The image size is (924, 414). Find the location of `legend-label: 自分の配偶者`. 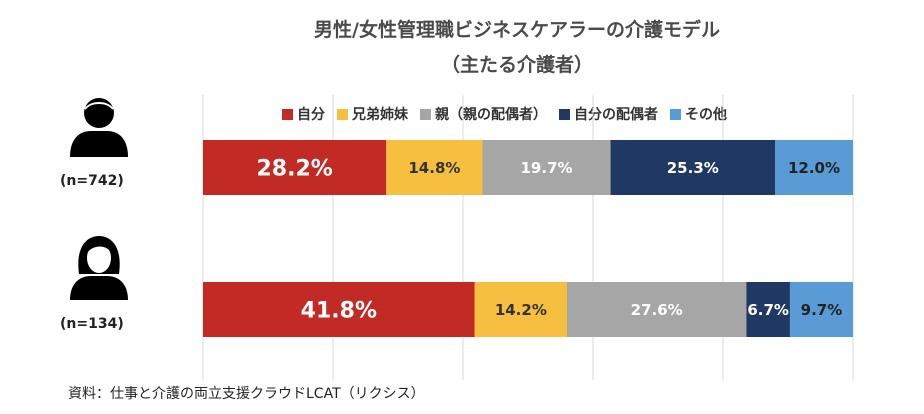

legend-label: 自分の配偶者 is located at coordinates (616, 115).